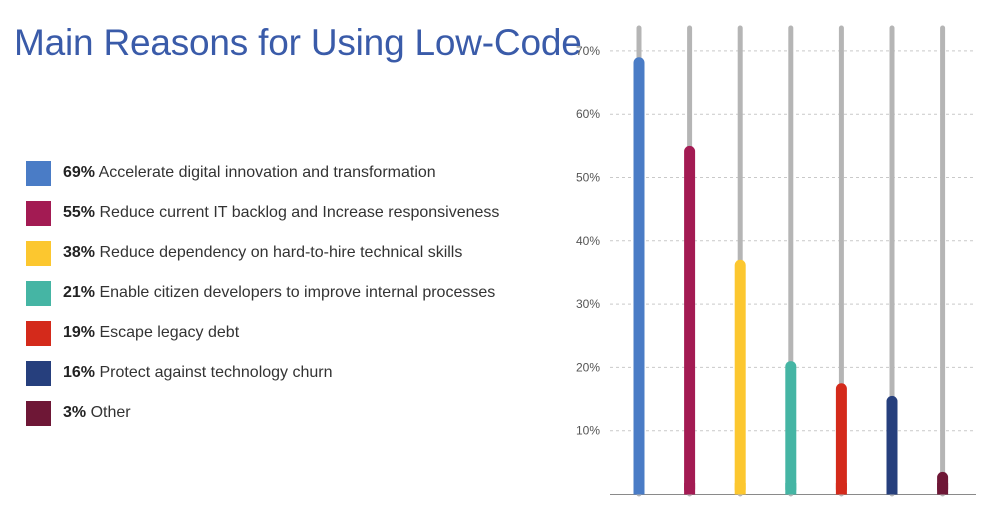 This screenshot has width=981, height=512. I want to click on y-tick-label: 30%, so click(588, 304).